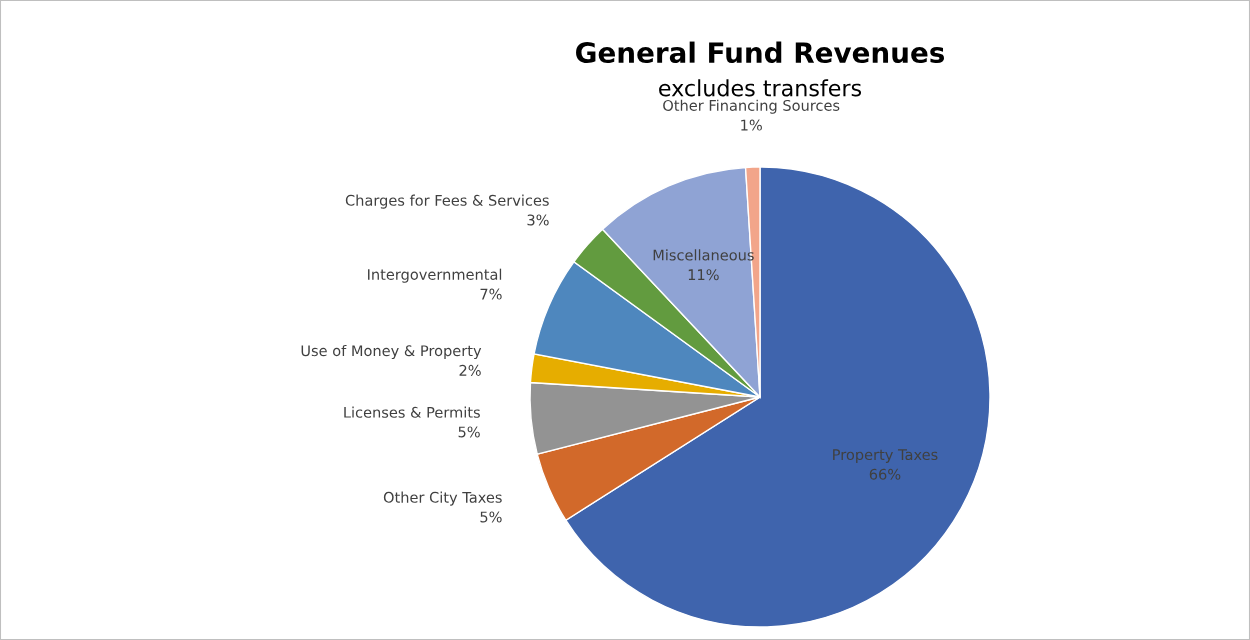 The image size is (1250, 640). What do you see at coordinates (760, 88) in the screenshot?
I see `chart-subtitle: excludes transfers` at bounding box center [760, 88].